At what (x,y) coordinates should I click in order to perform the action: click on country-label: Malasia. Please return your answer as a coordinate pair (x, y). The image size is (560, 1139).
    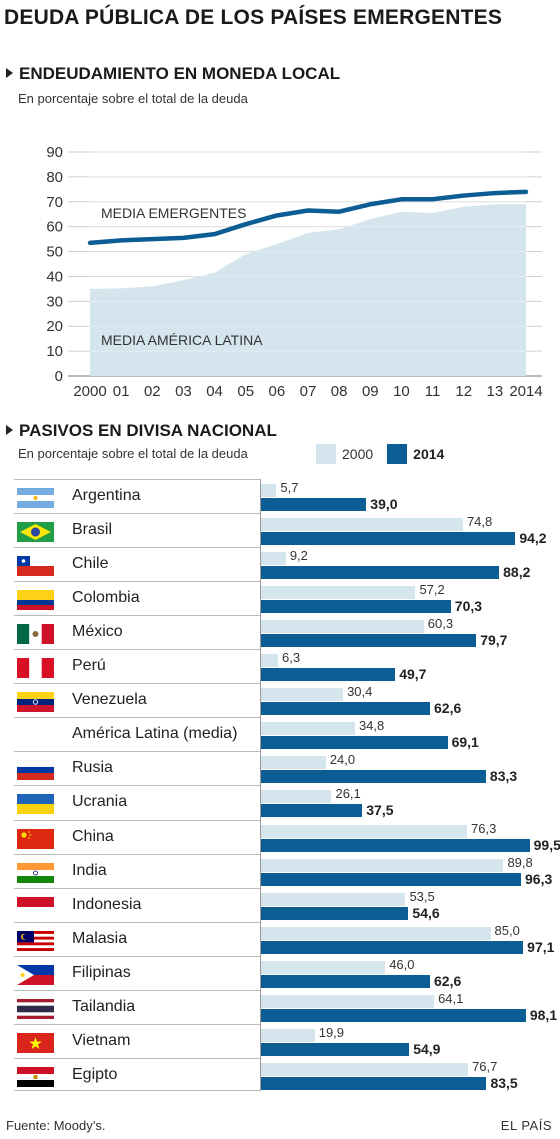
    Looking at the image, I should click on (100, 938).